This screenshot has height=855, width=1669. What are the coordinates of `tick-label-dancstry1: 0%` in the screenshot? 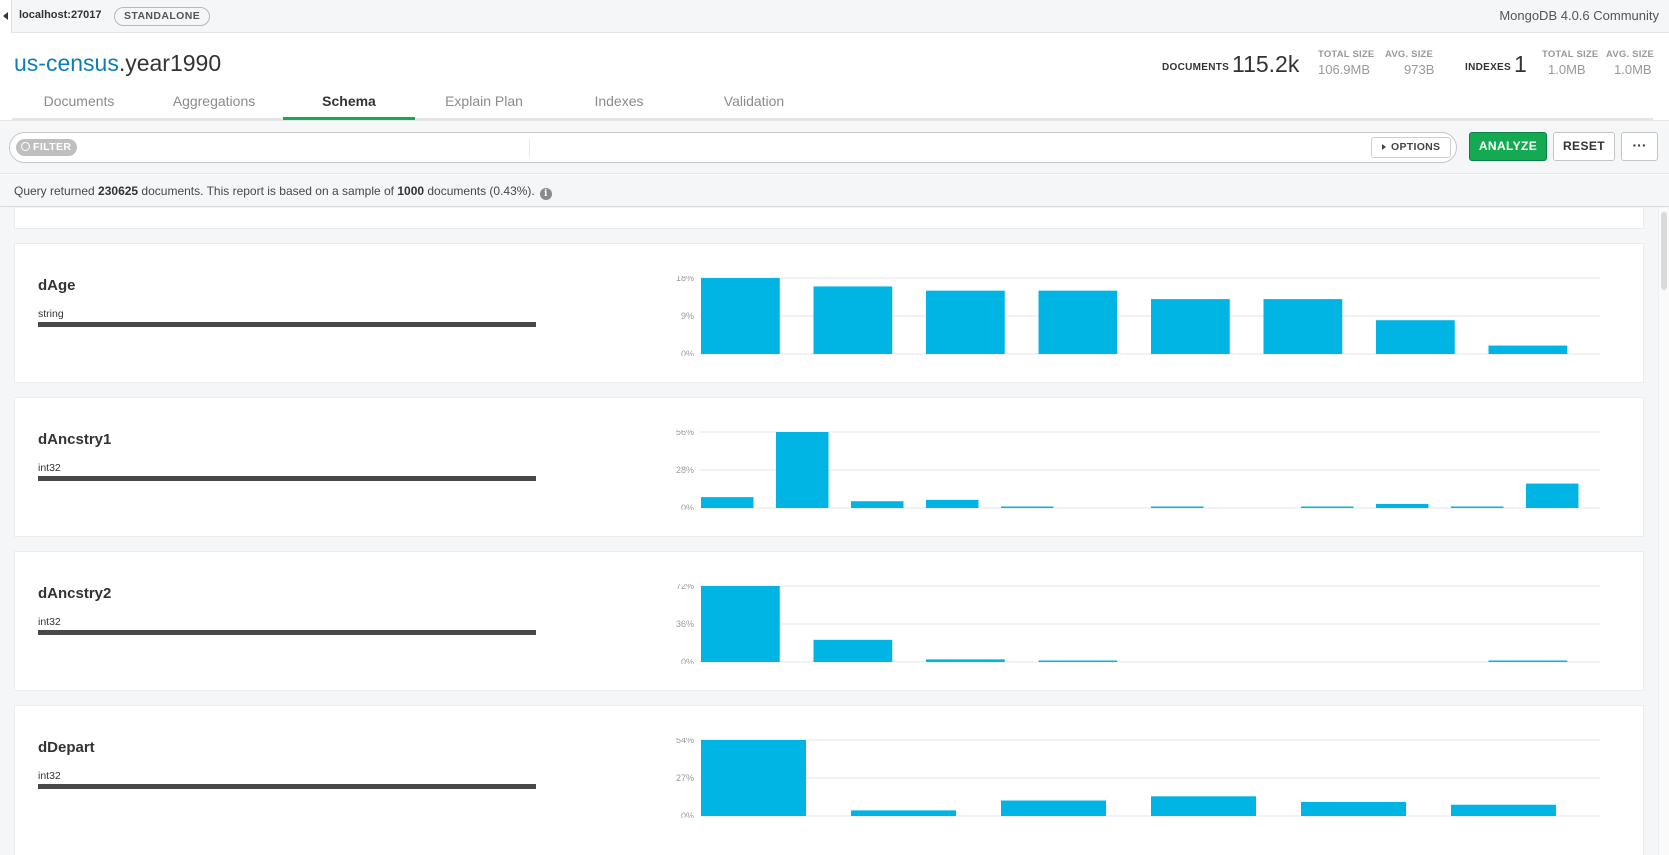 It's located at (687, 506).